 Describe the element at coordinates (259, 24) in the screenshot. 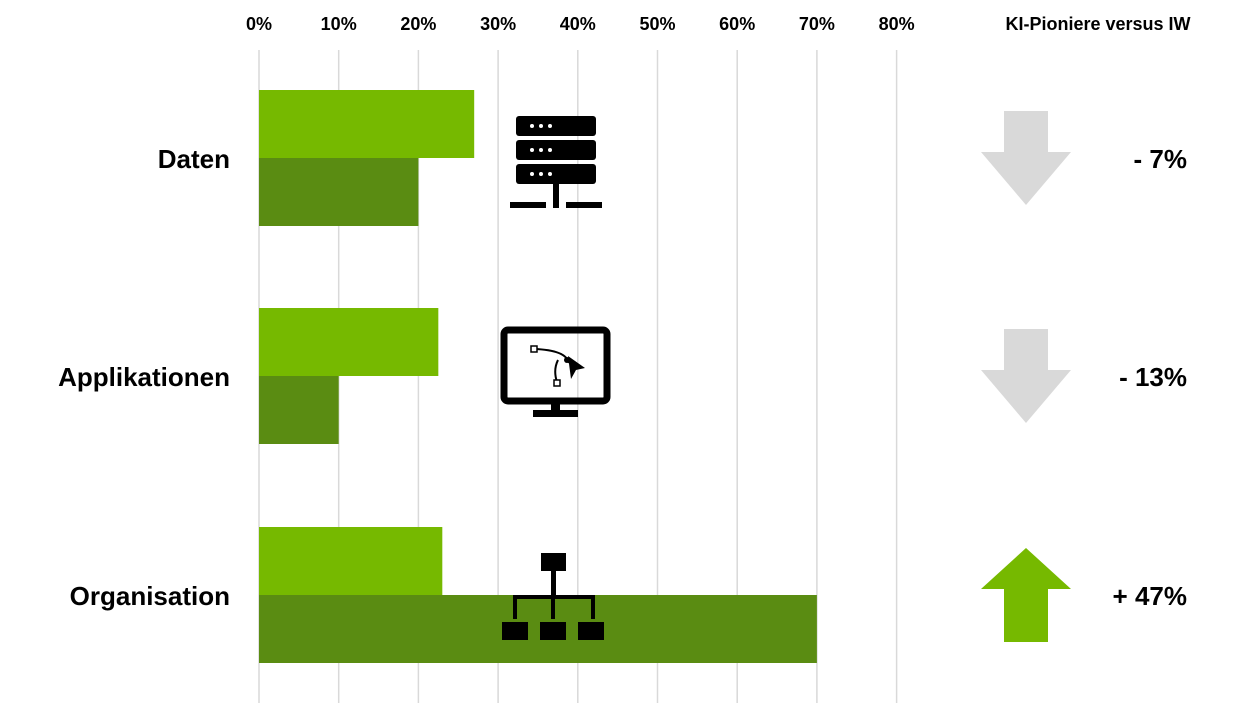

I see `x-tick-label: 0%` at that location.